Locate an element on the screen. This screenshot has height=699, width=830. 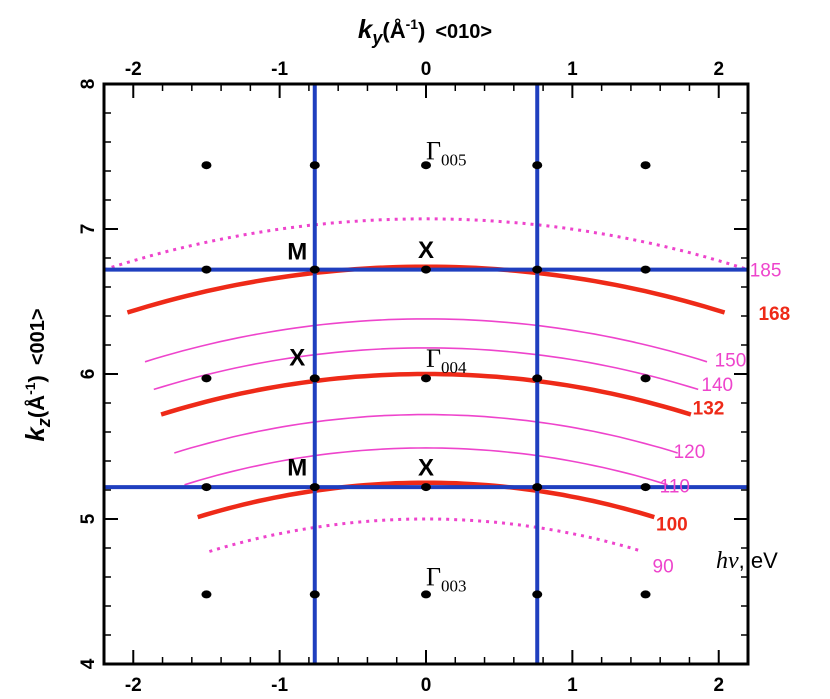
top-axis-title-direction: <010> is located at coordinates (463, 32).